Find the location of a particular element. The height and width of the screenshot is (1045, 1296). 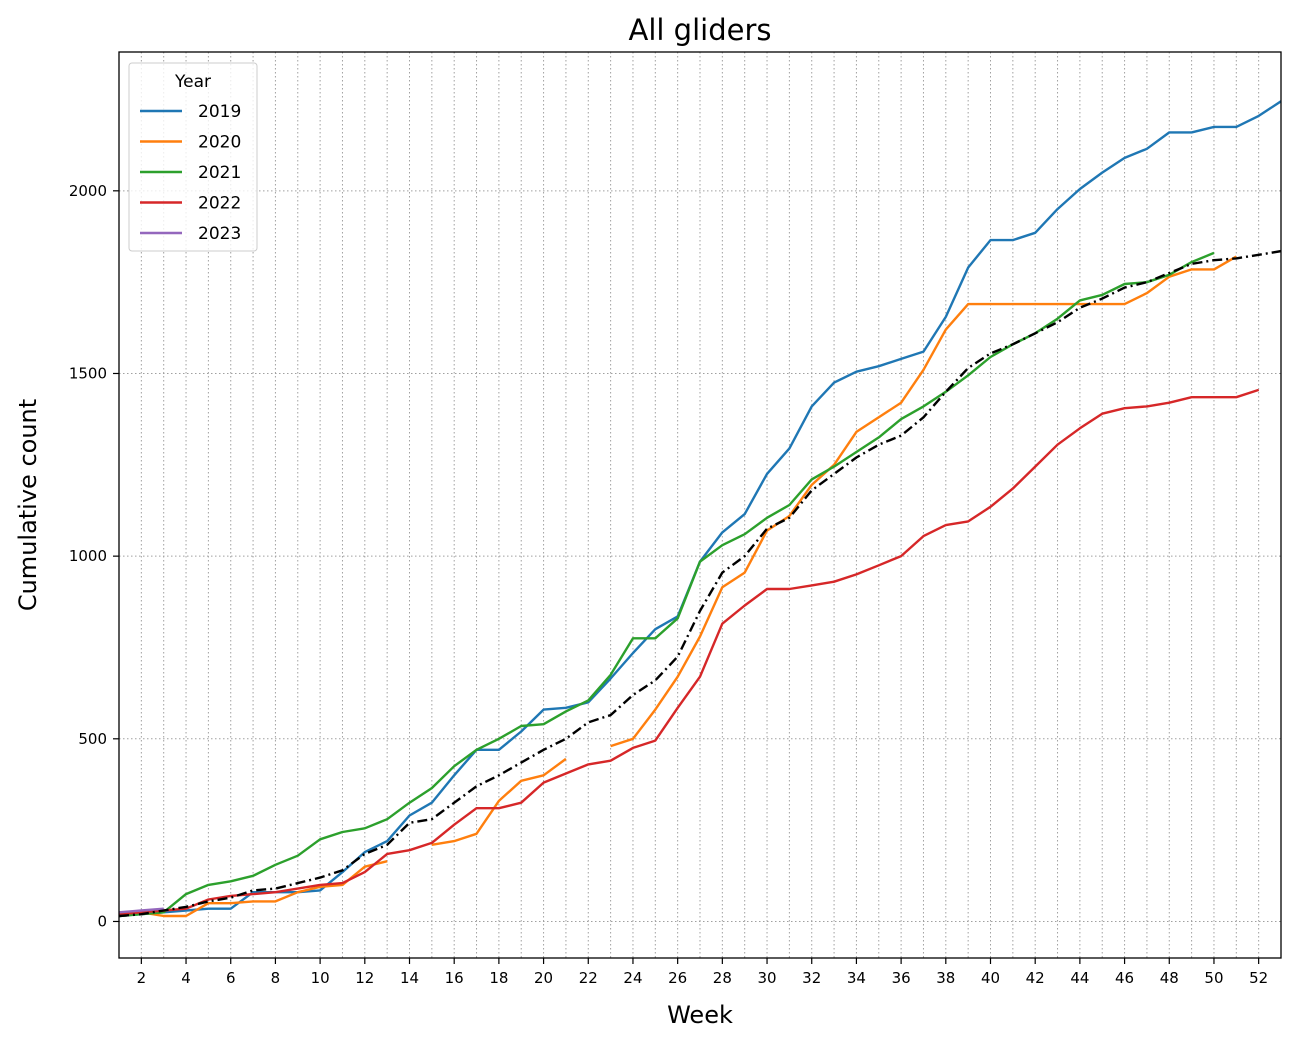

legend: Year 2019 2020 2021 2022 2023 is located at coordinates (193, 157).